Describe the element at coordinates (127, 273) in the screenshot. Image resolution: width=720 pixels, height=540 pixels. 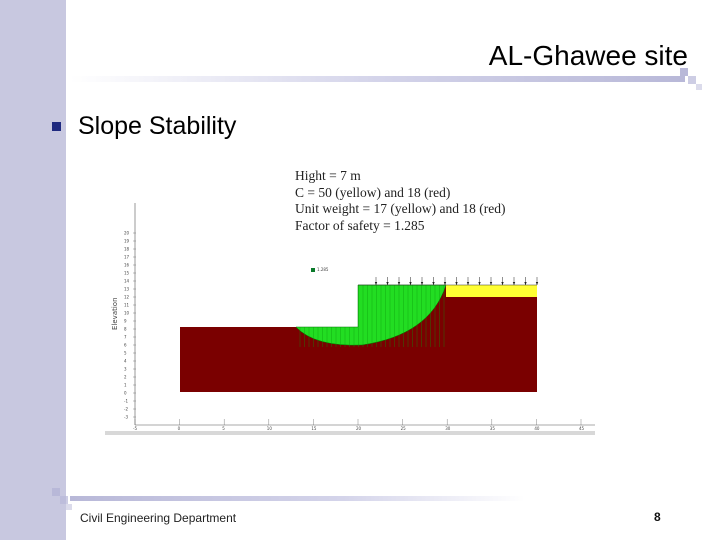
I see `y-tick-label: 15` at that location.